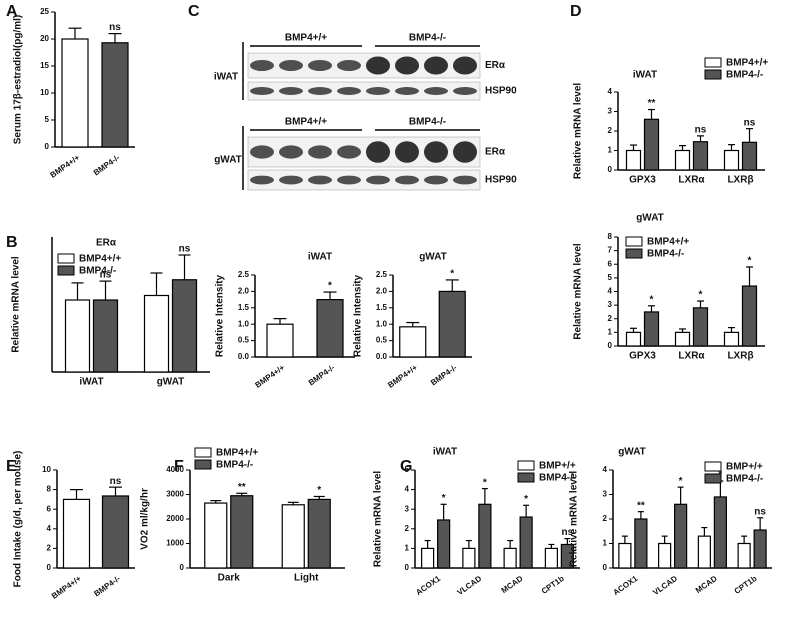  I want to click on x-tick-label: CPT1b, so click(553, 585).